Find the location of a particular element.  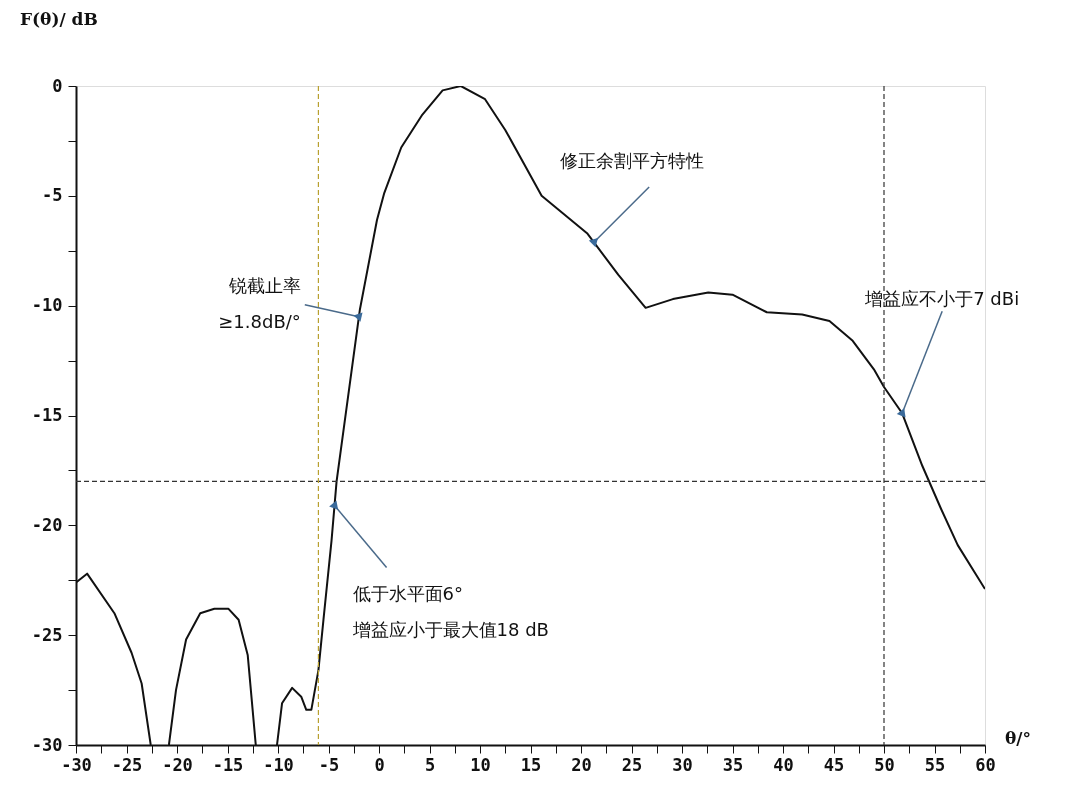

annotation: 锐截止率 ≥1.8dB/° is located at coordinates (259, 303).